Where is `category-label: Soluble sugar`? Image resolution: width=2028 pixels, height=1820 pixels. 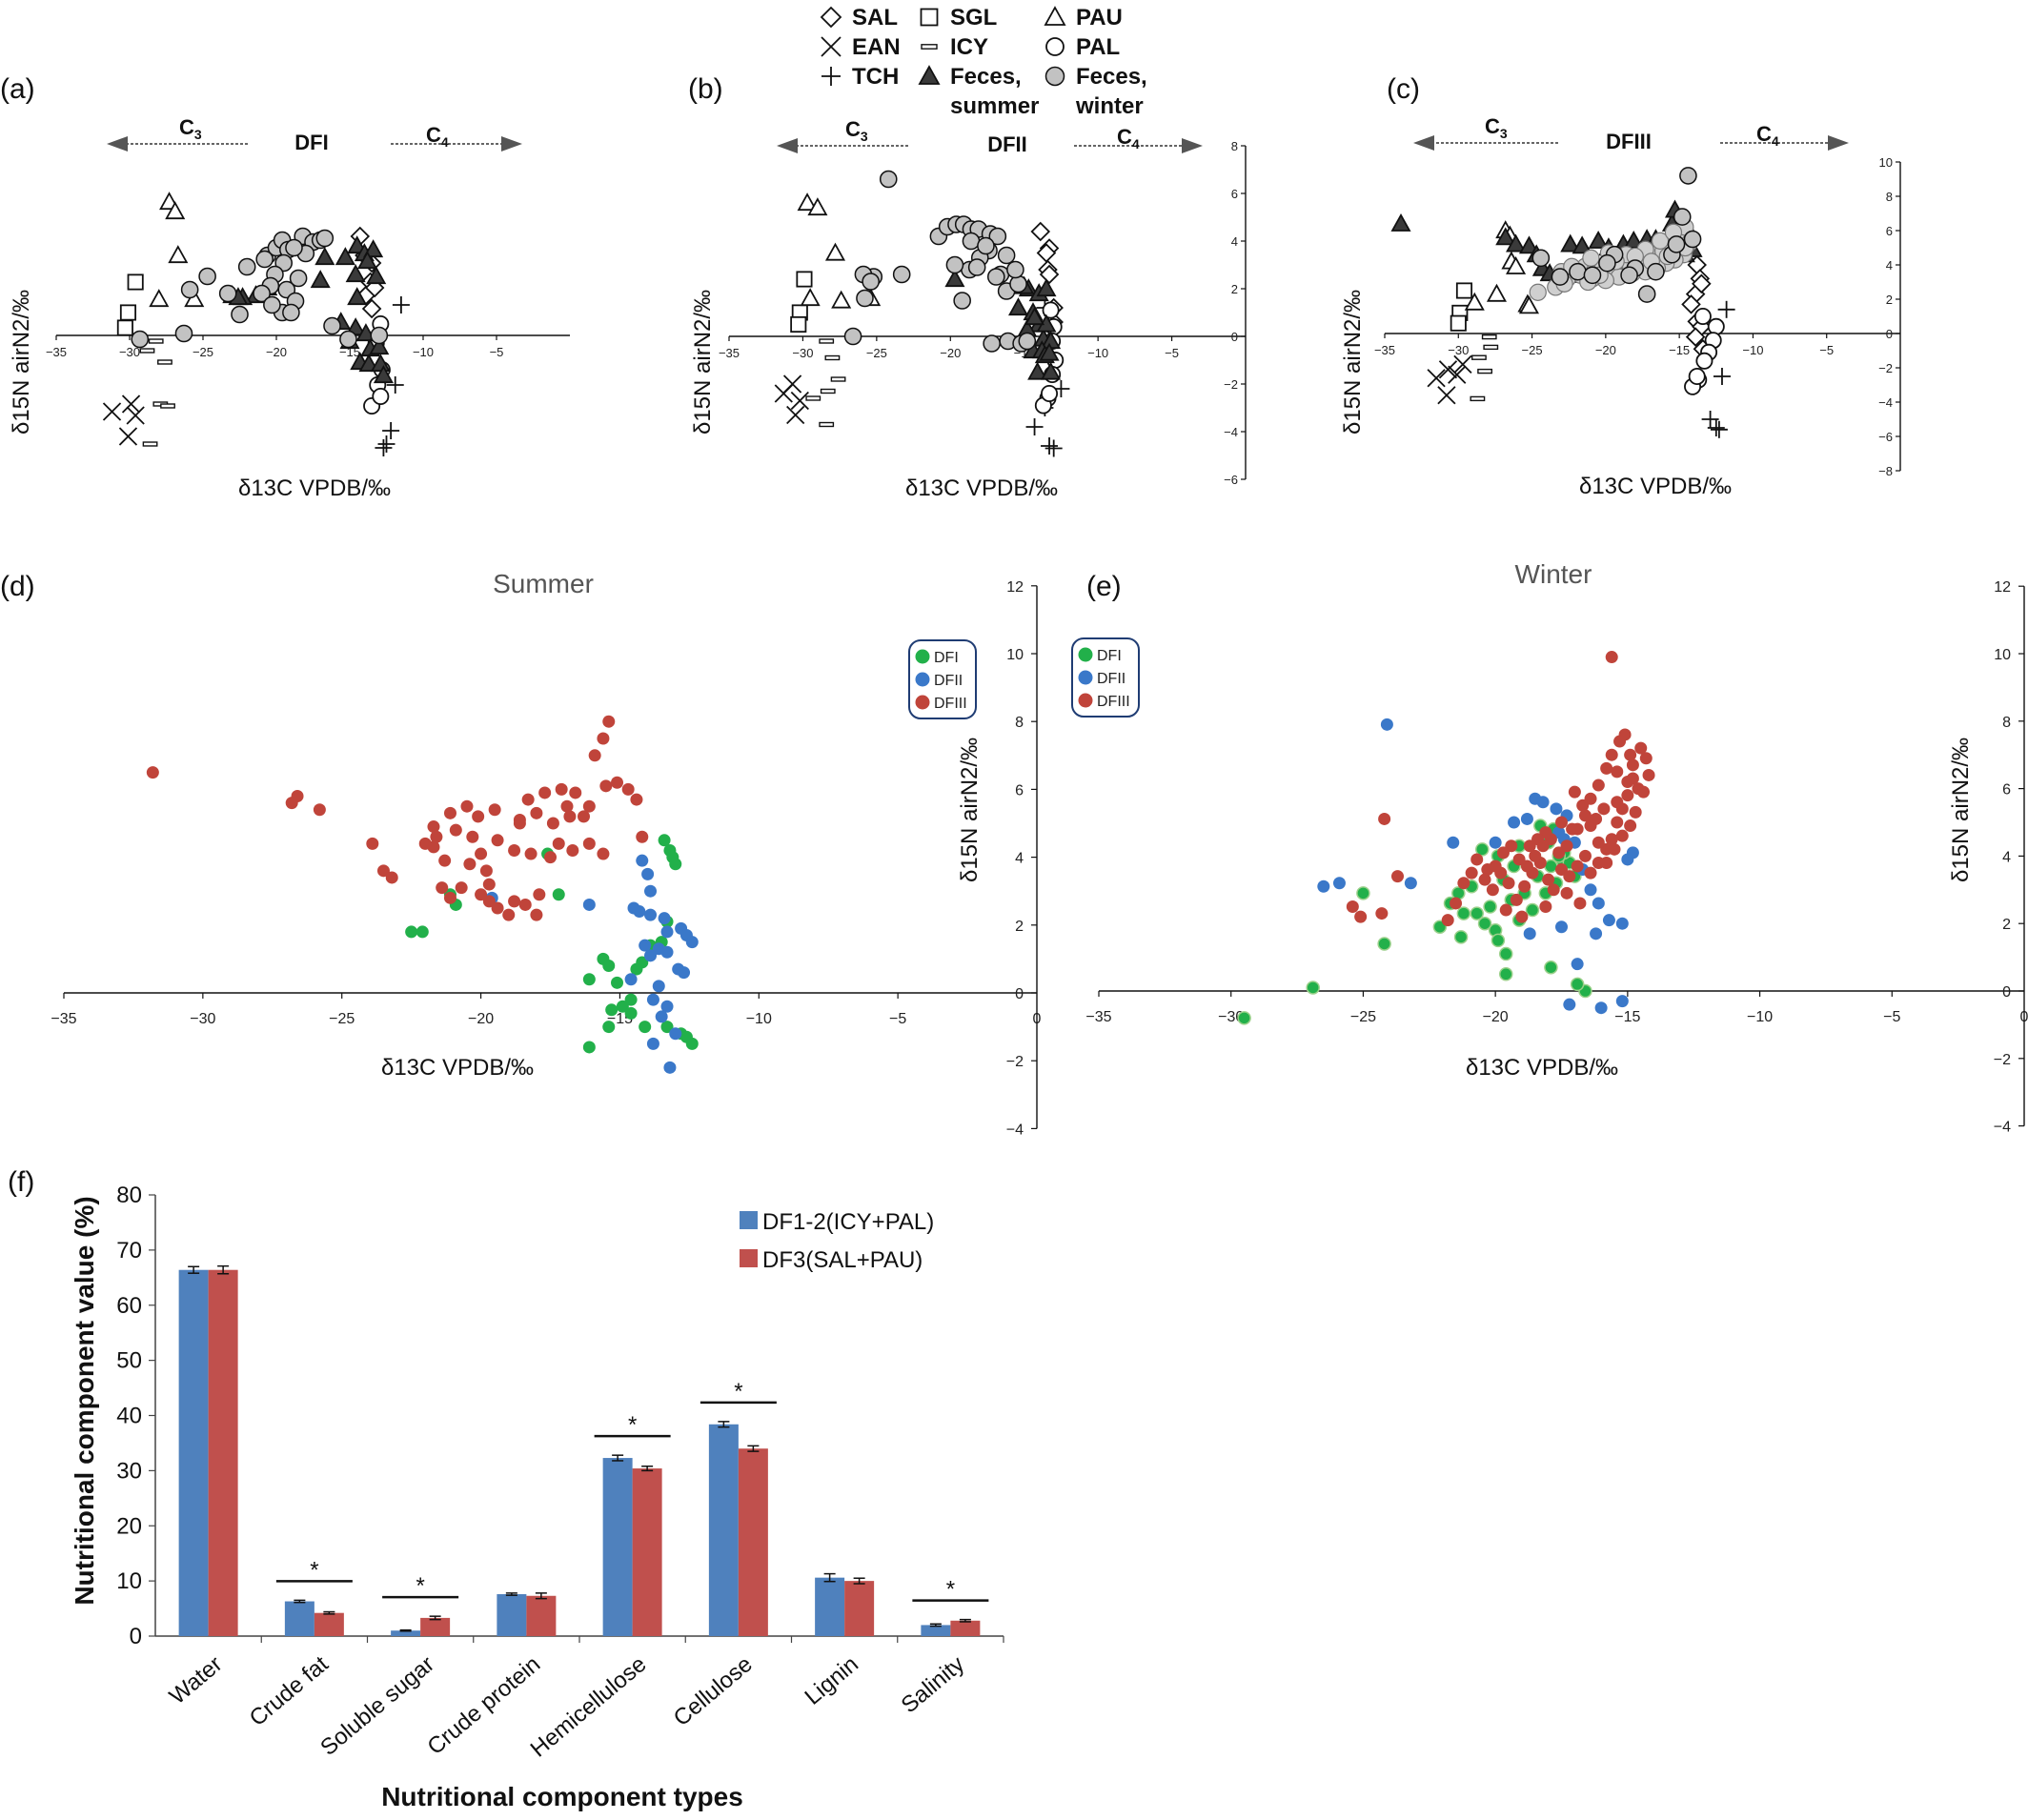
category-label: Soluble sugar is located at coordinates (377, 1706).